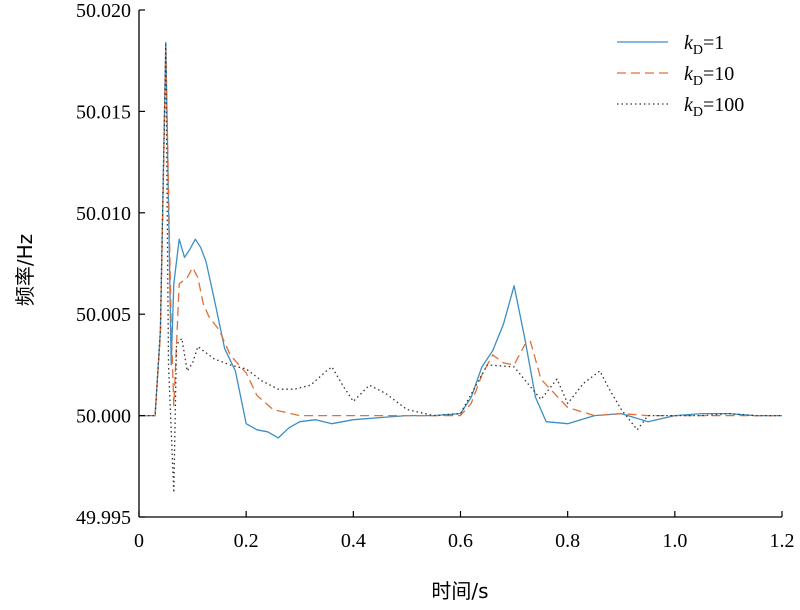  Describe the element at coordinates (103, 11) in the screenshot. I see `y-tick-label: 50.020` at that location.